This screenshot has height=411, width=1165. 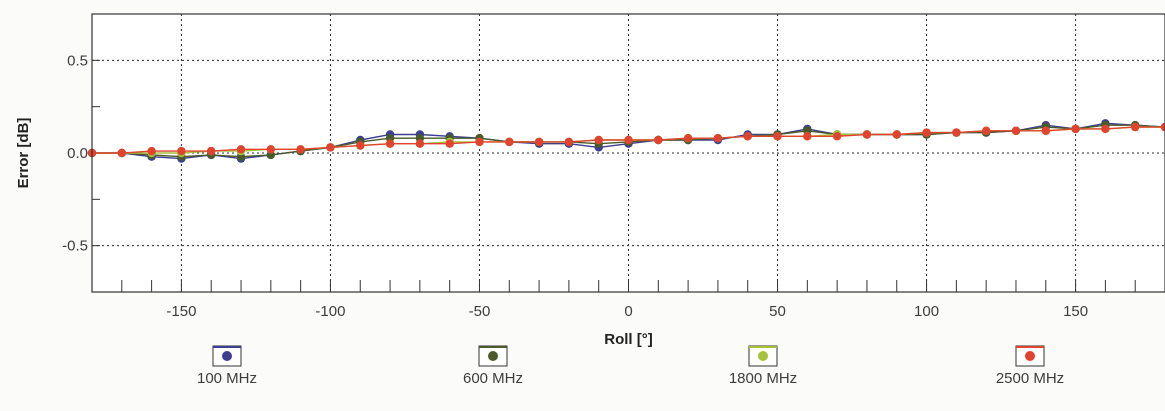 I want to click on legend-item: 1800 MHz, so click(x=763, y=366).